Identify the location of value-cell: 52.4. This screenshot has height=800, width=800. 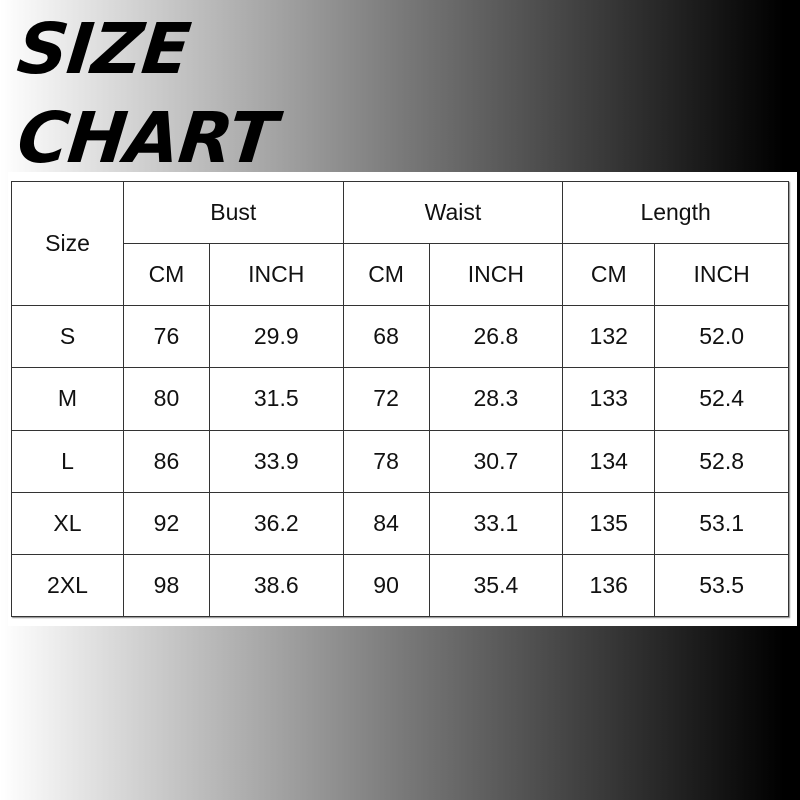
(721, 399).